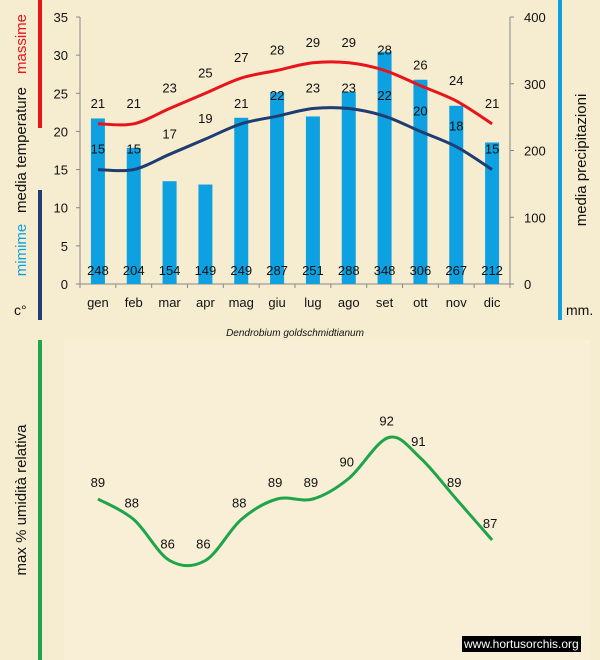 This screenshot has height=660, width=600. What do you see at coordinates (420, 302) in the screenshot?
I see `x-tick-label: ott` at bounding box center [420, 302].